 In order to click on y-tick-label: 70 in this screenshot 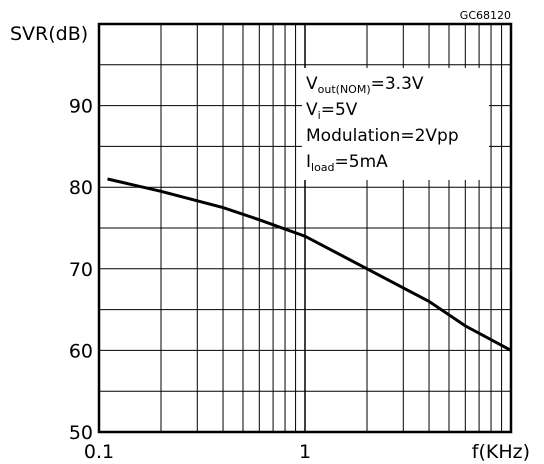, I will do `click(81, 270)`.